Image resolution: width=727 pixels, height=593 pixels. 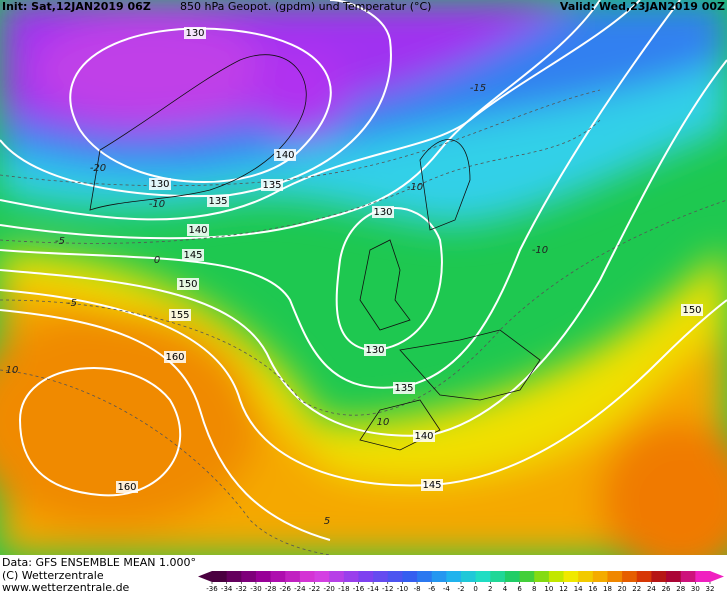 I want to click on colorbar-label: -6, so click(x=432, y=589).